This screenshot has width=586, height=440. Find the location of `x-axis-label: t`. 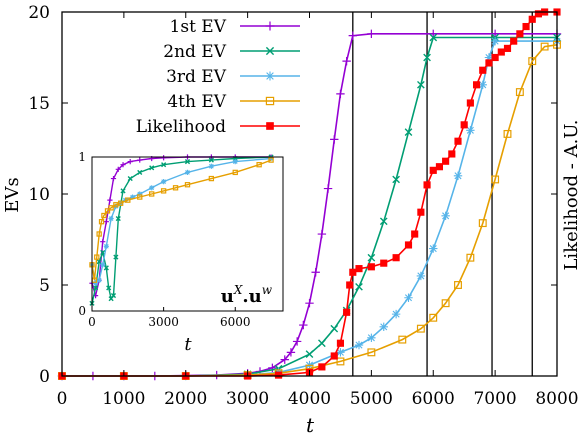

x-axis-label: t is located at coordinates (310, 425).